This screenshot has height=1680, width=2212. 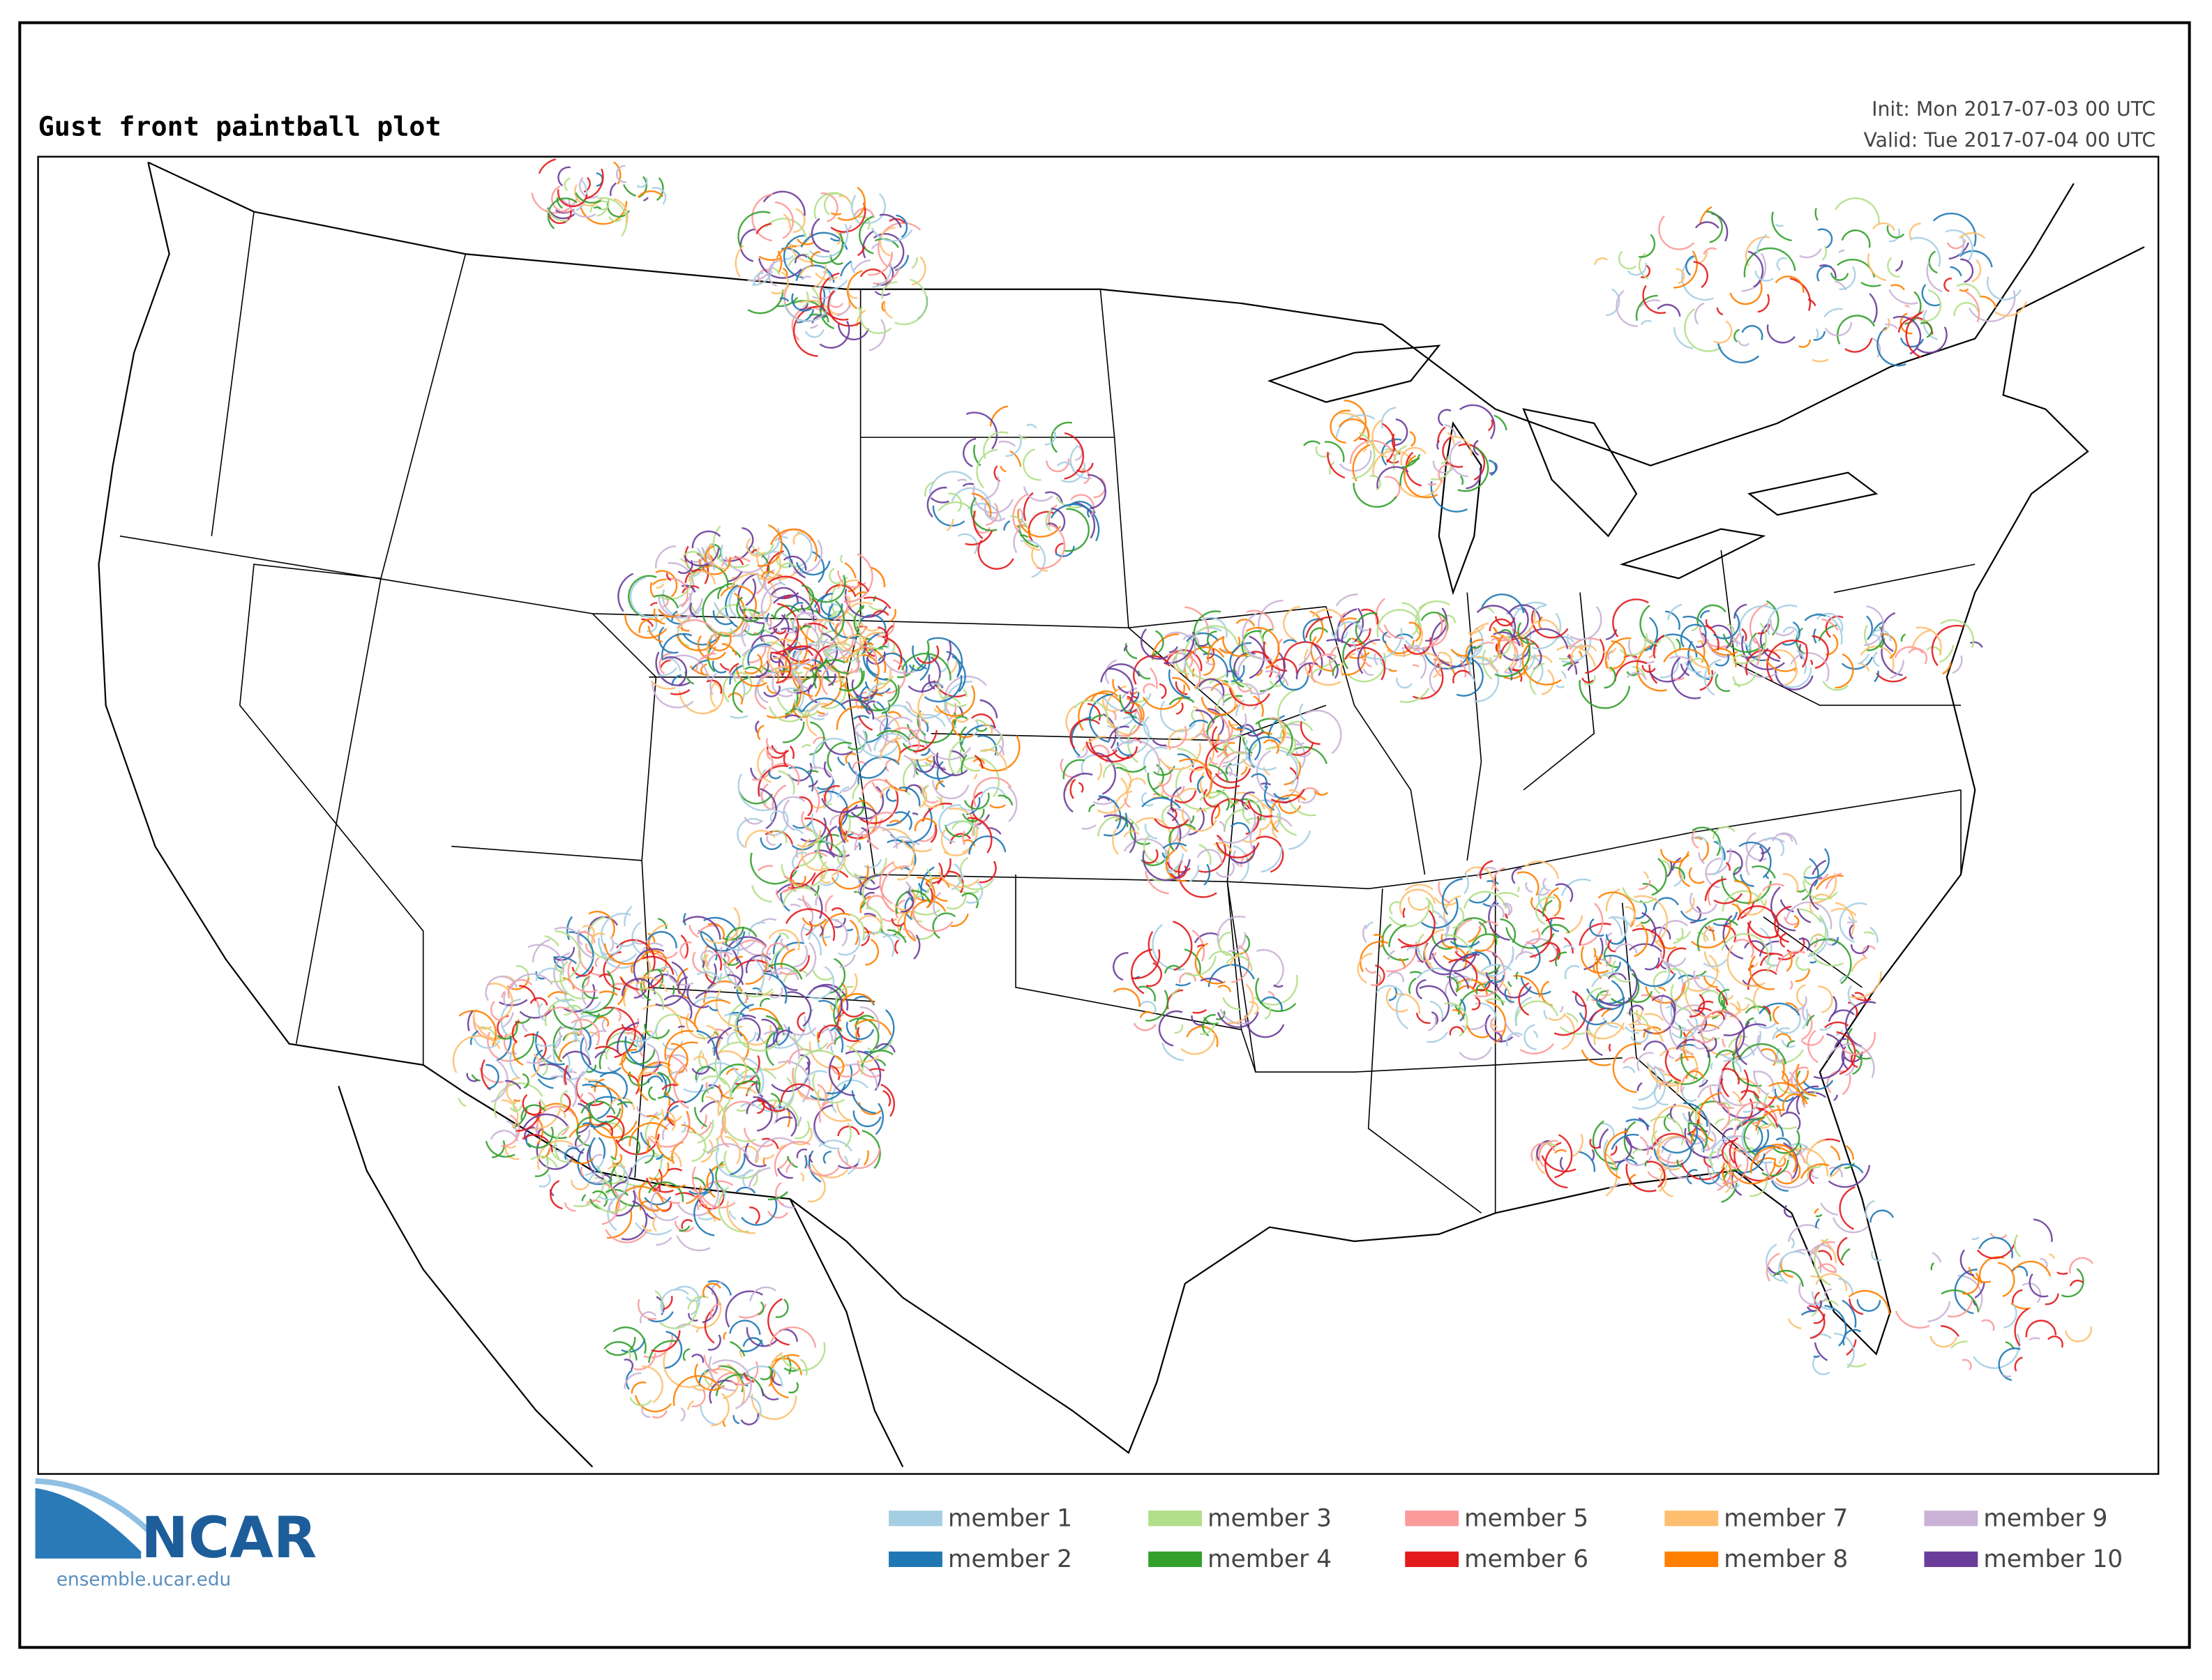 What do you see at coordinates (2014, 109) in the screenshot?
I see `init-time: Init: Mon 2017-07-03 00 UTC` at bounding box center [2014, 109].